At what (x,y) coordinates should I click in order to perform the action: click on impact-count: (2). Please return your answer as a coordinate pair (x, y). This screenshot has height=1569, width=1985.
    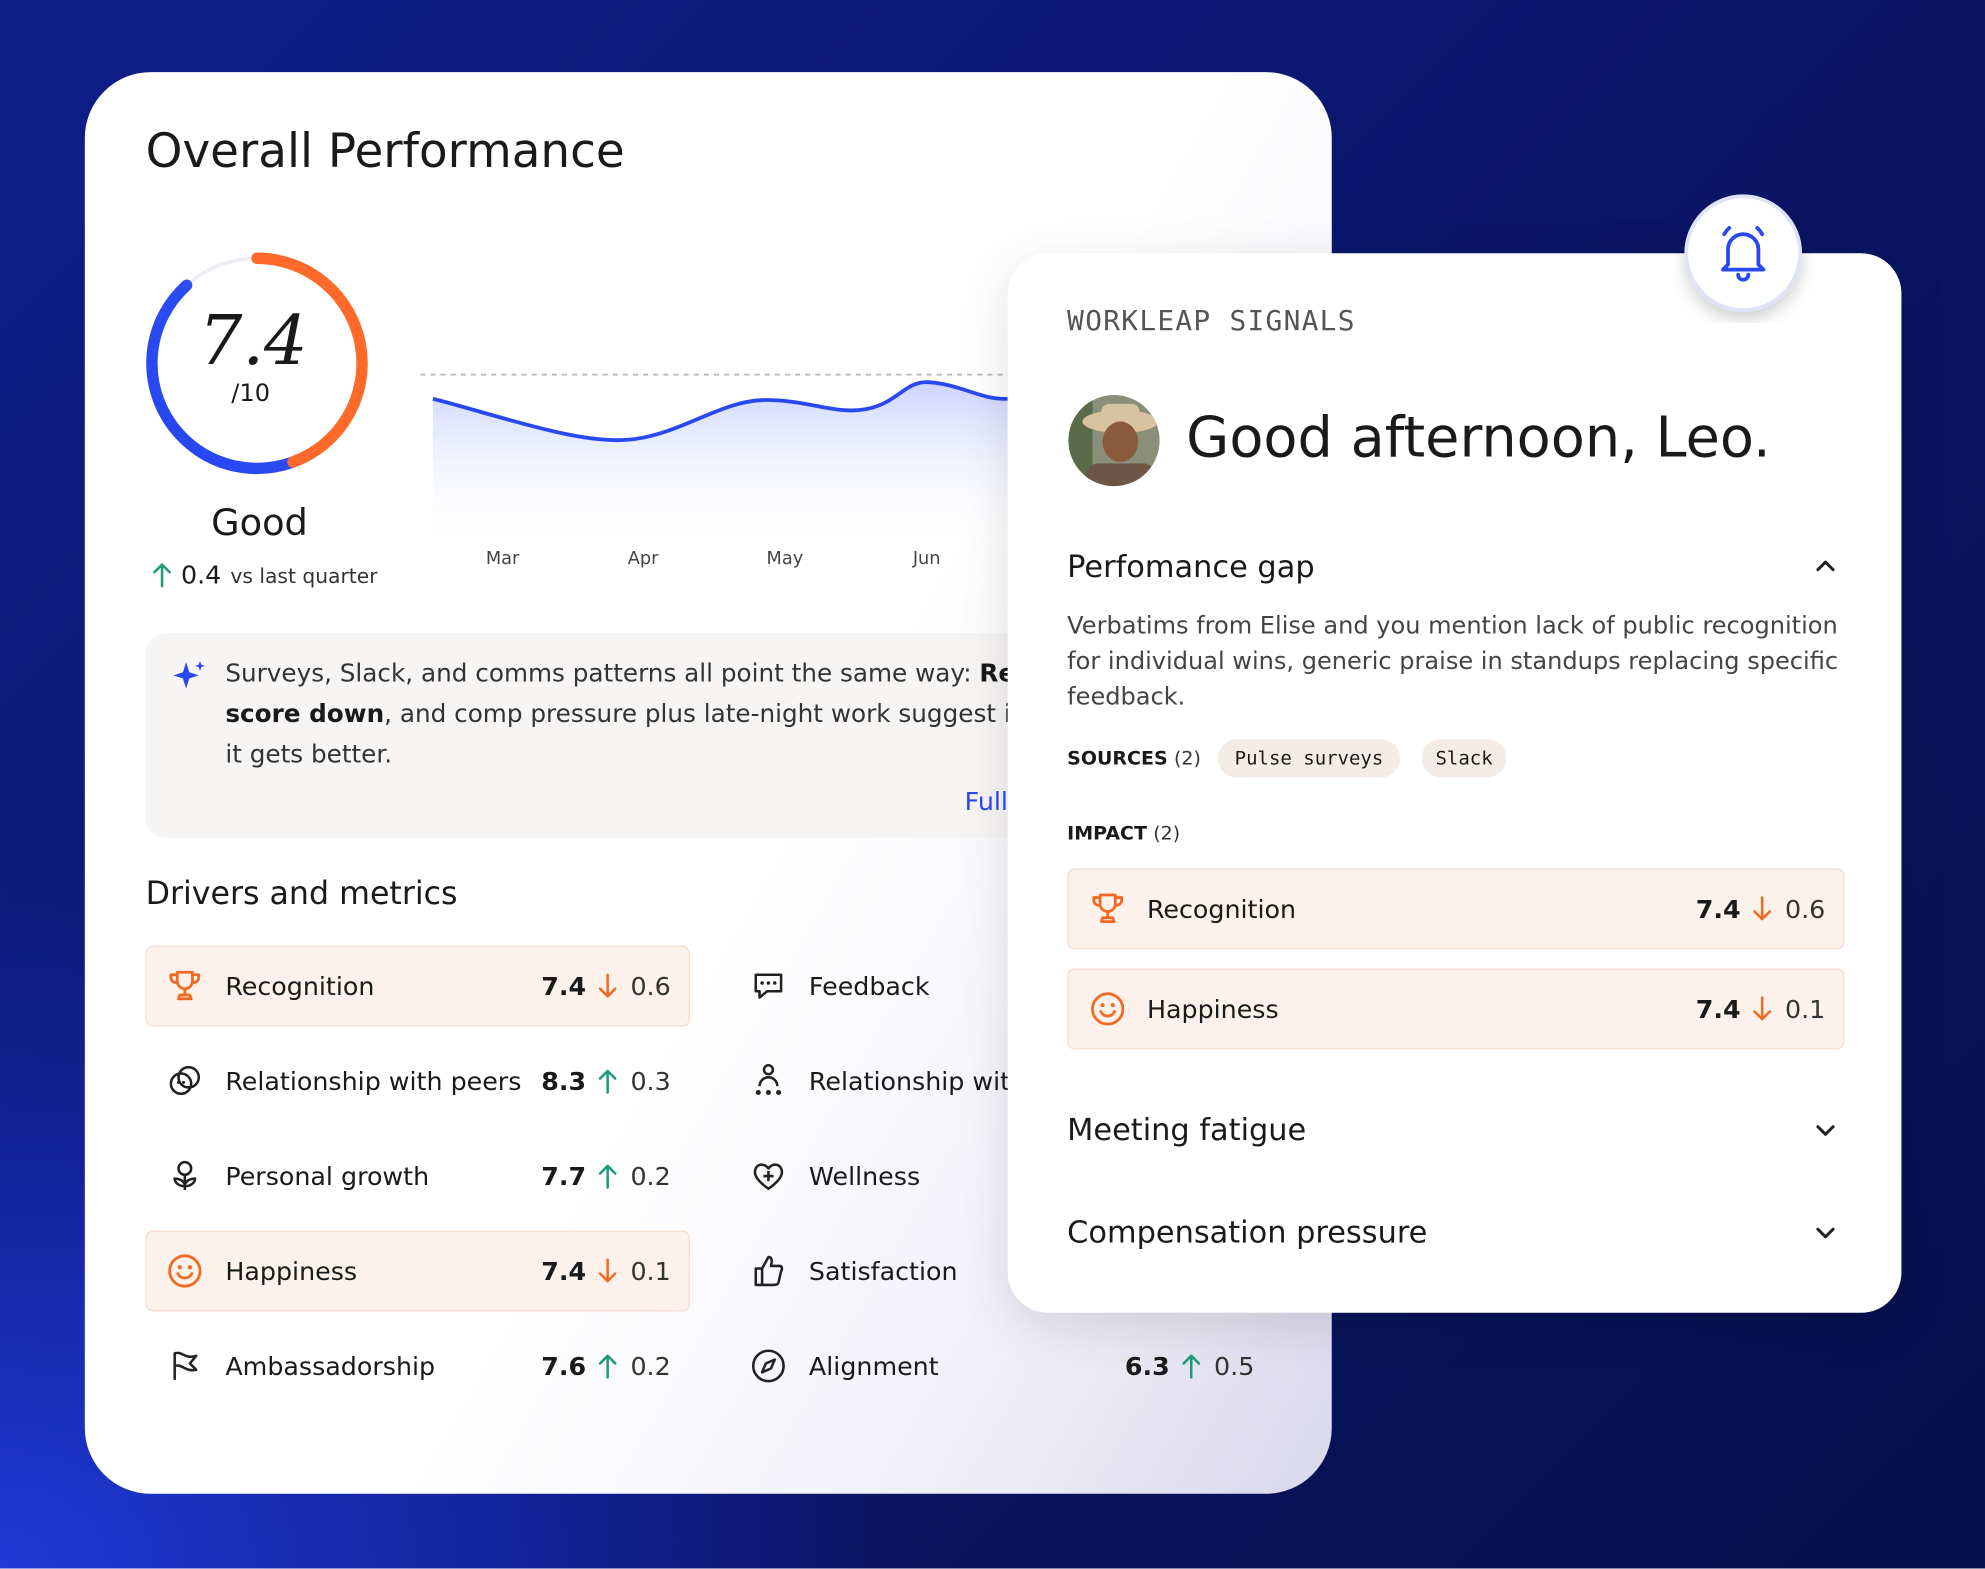
    Looking at the image, I should click on (1167, 833).